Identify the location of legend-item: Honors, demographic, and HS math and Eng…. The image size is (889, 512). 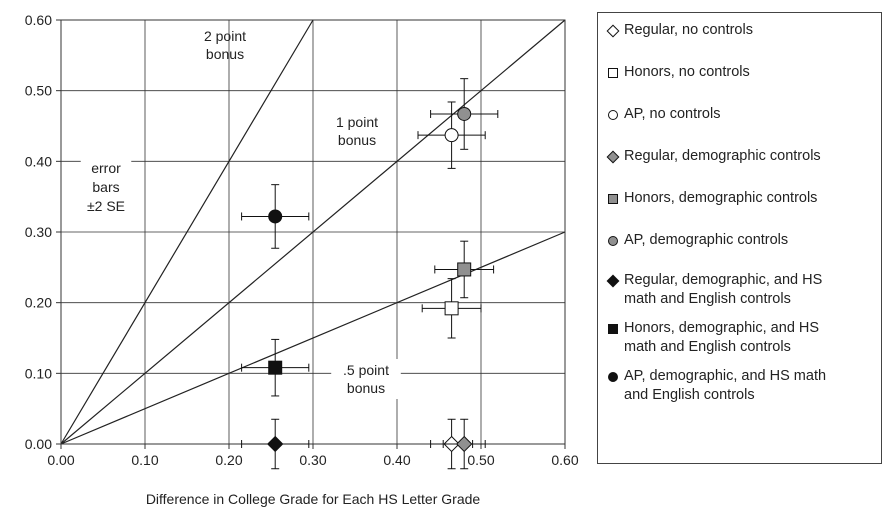
(712, 338).